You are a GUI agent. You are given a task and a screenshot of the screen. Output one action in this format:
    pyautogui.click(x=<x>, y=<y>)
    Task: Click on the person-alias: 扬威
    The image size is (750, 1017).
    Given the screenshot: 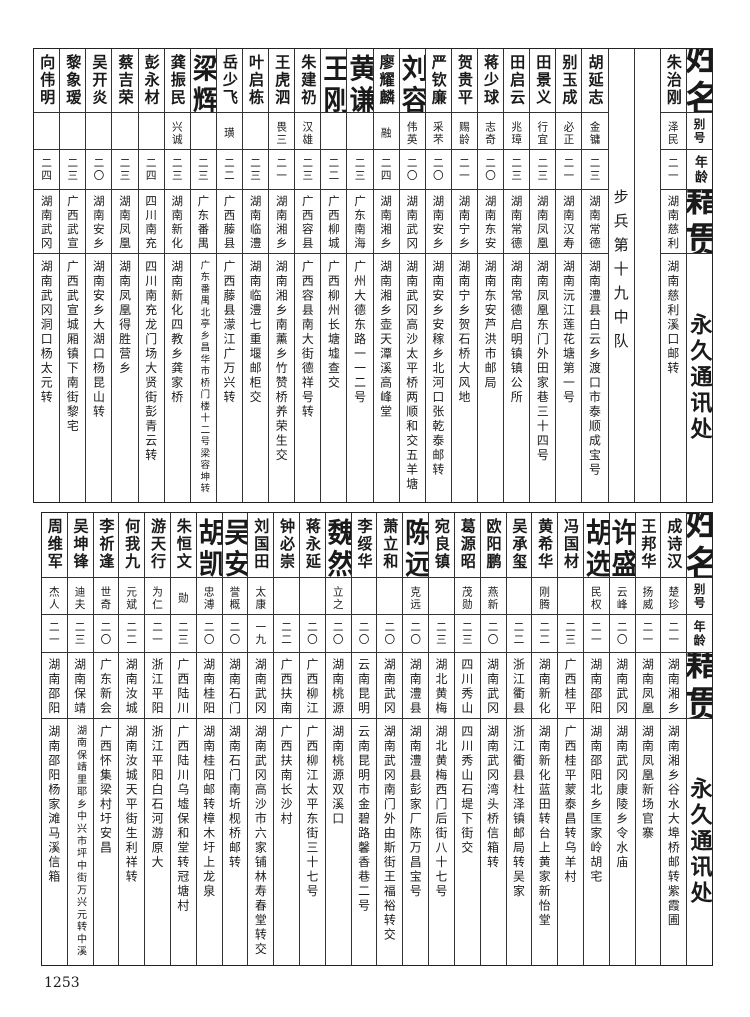 What is the action you would take?
    pyautogui.click(x=647, y=598)
    